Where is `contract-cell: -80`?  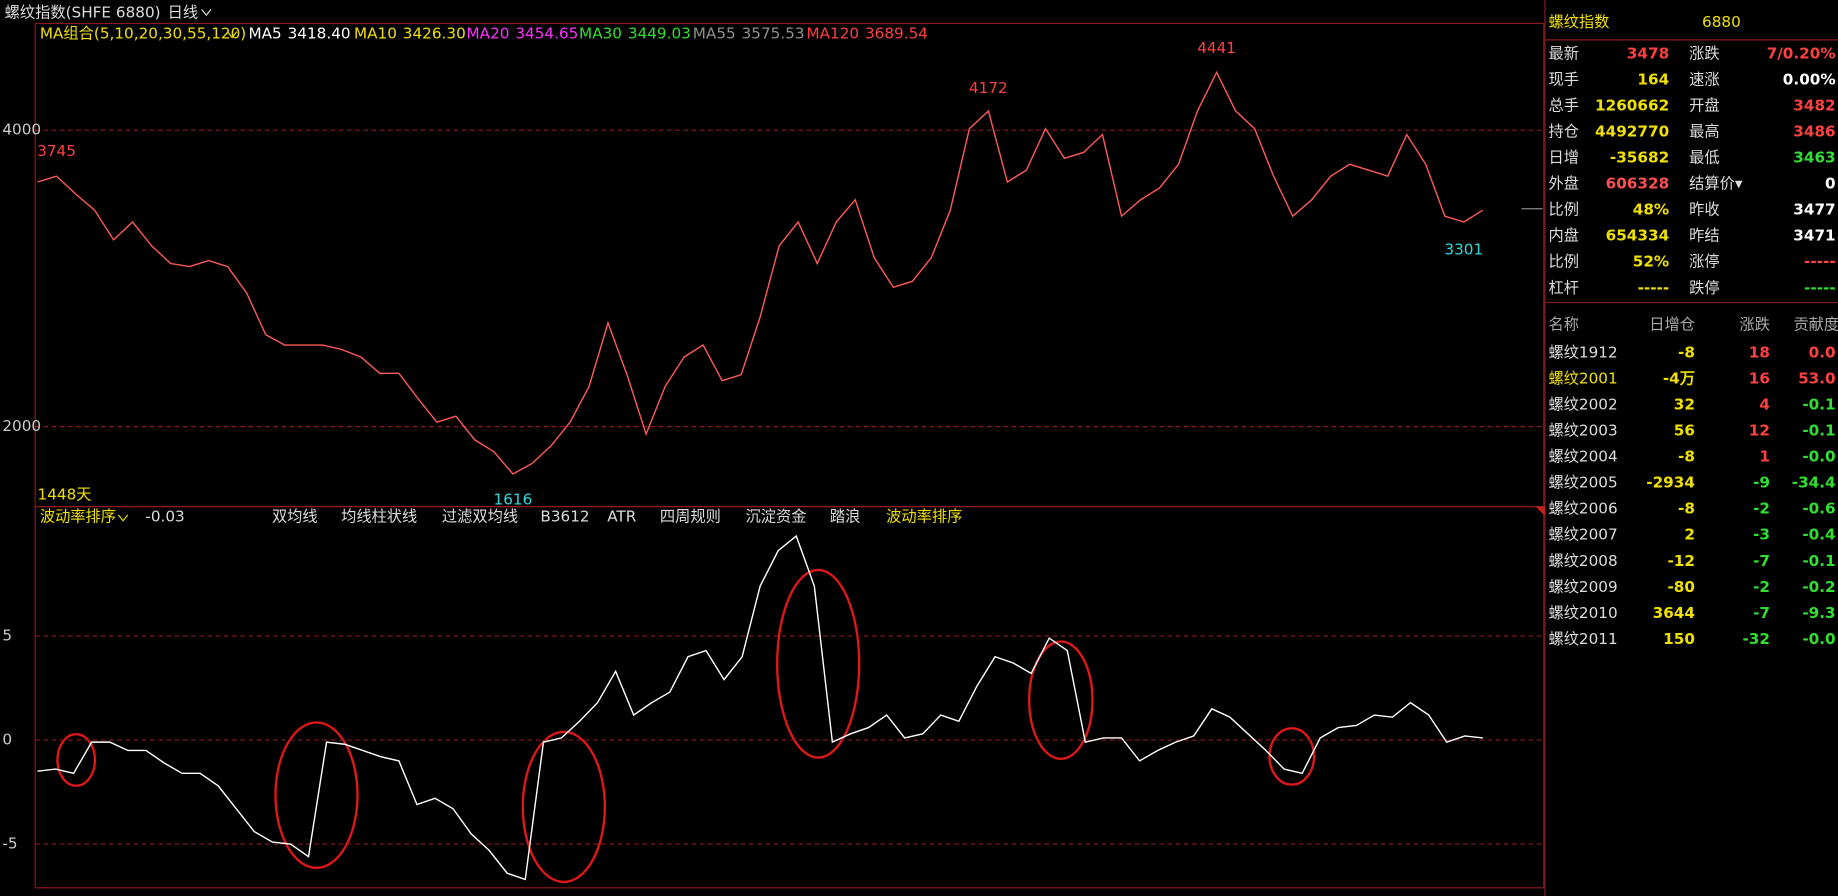 contract-cell: -80 is located at coordinates (1681, 587).